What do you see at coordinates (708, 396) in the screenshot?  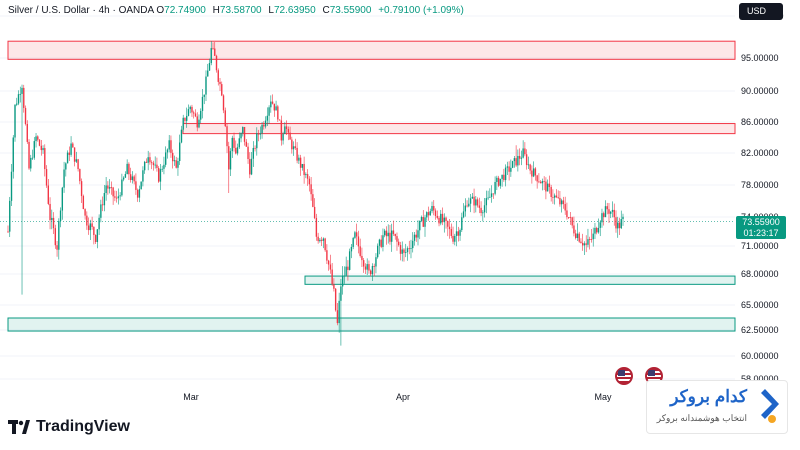 I see `watermark-name: کدام بروکر` at bounding box center [708, 396].